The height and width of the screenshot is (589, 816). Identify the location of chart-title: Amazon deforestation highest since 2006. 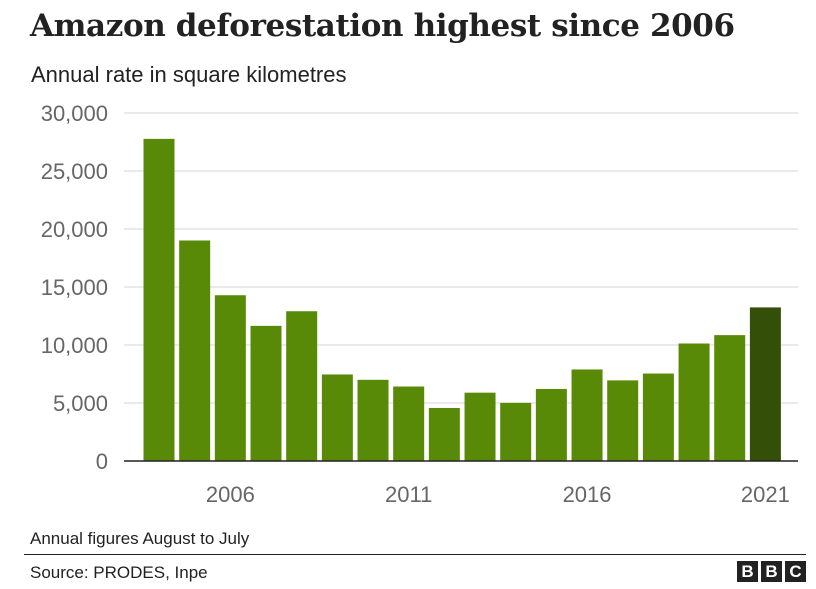
(382, 26).